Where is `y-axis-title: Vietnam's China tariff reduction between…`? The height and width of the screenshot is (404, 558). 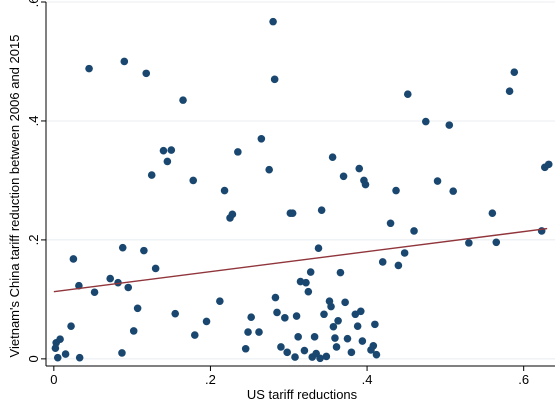
y-axis-title: Vietnam's China tariff reduction between… is located at coordinates (14, 196).